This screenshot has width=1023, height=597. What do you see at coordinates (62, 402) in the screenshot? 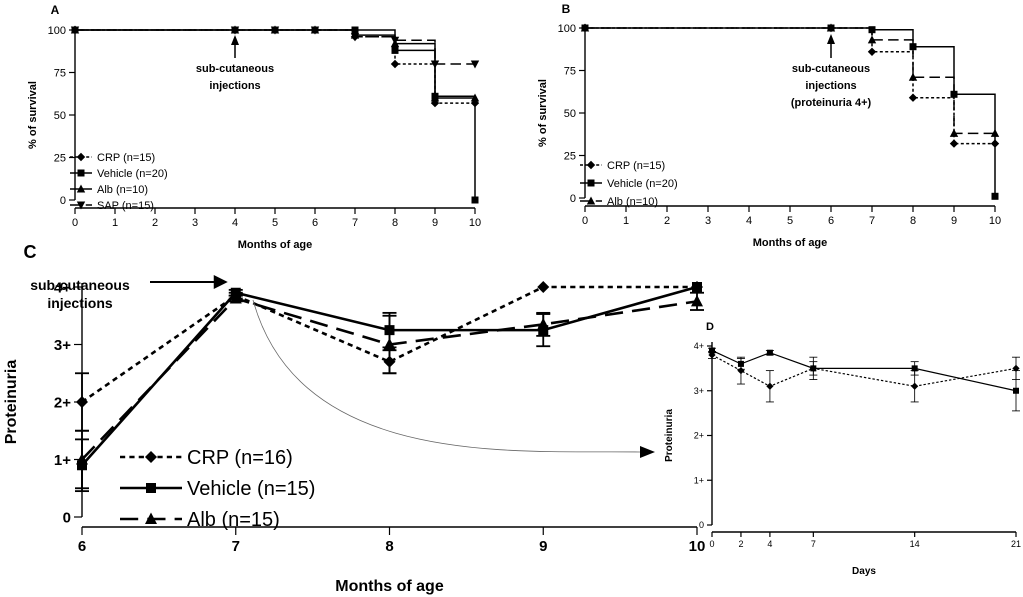
I see `y-tick-label: 2+` at bounding box center [62, 402].